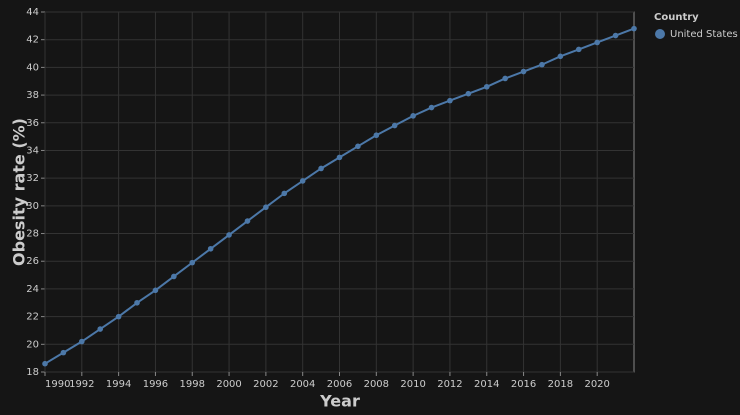  I want to click on x-tick-label: 2008, so click(376, 384).